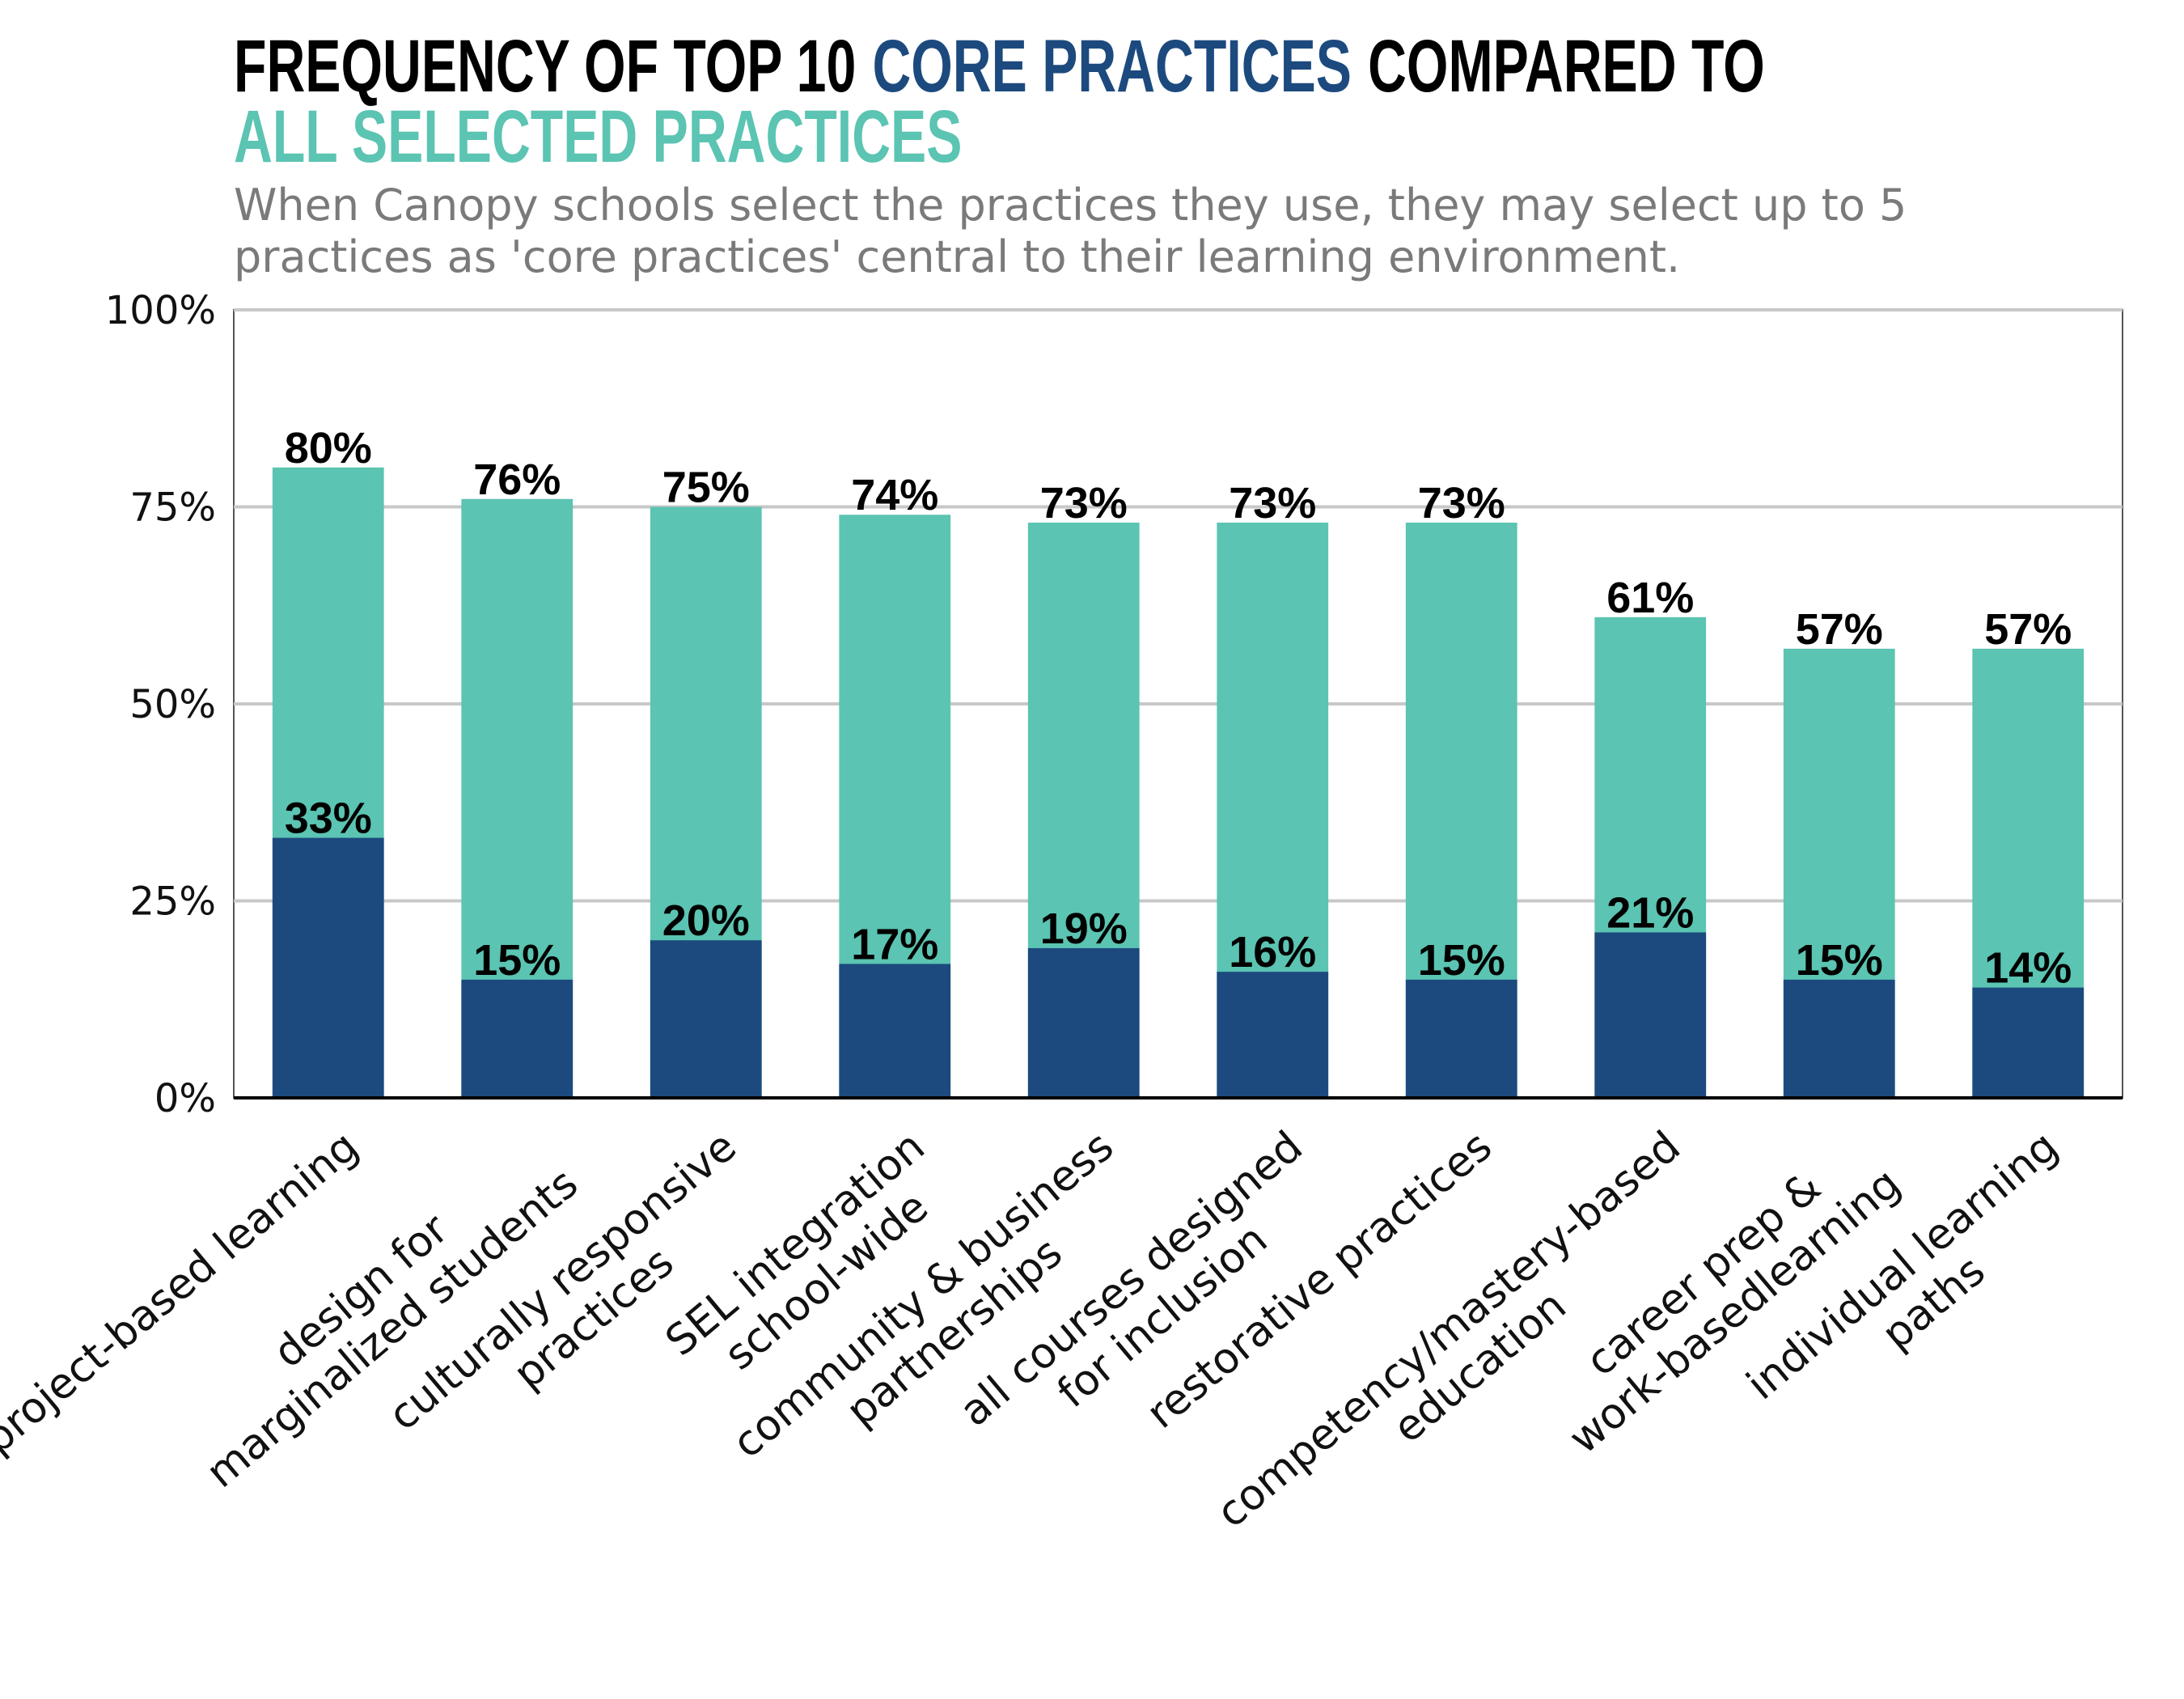 This screenshot has width=2184, height=1699. I want to click on value-label: 80%, so click(328, 448).